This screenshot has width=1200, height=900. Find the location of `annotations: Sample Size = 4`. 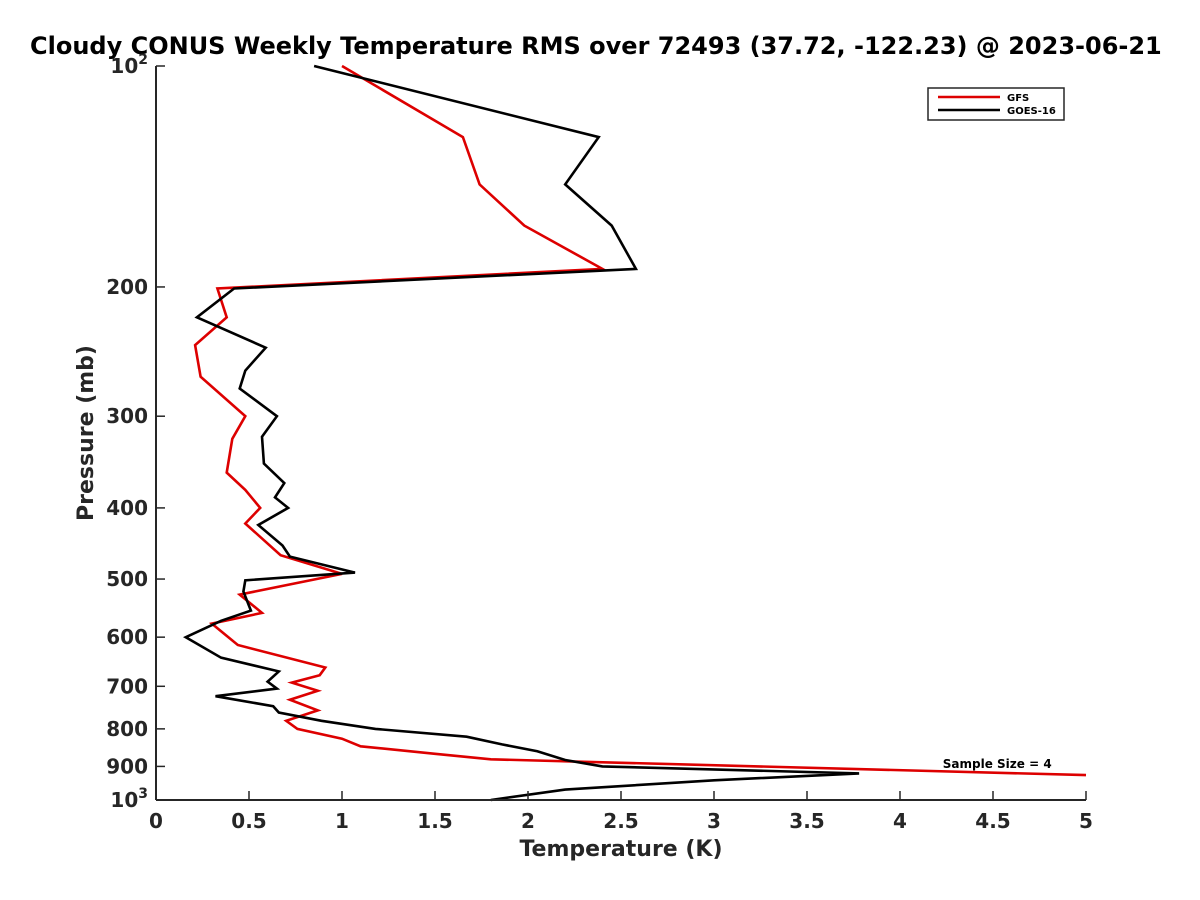

annotations: Sample Size = 4 is located at coordinates (997, 764).